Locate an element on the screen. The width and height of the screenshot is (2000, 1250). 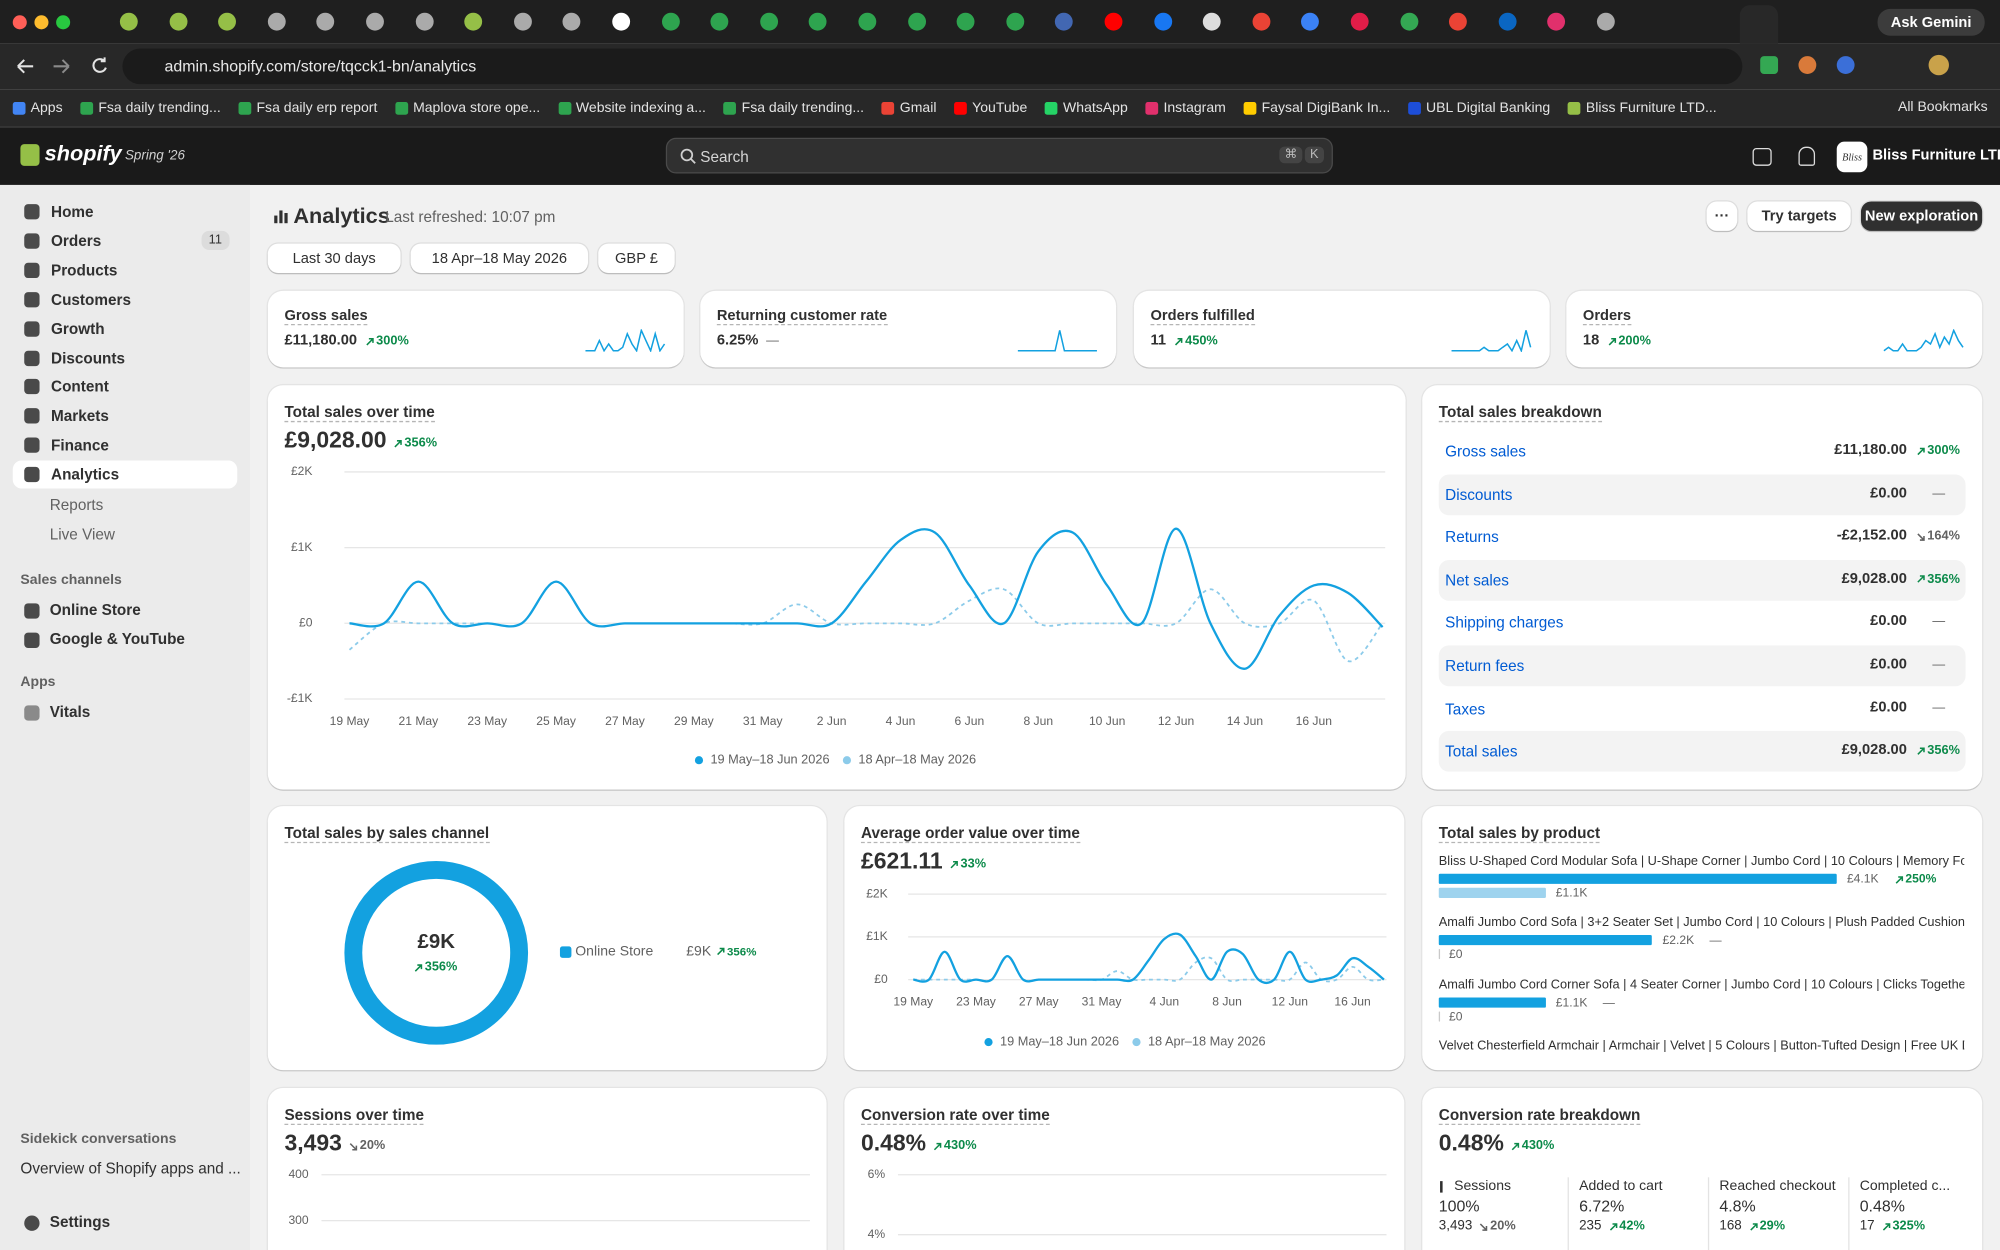
sidekick-icon is located at coordinates (1762, 156).